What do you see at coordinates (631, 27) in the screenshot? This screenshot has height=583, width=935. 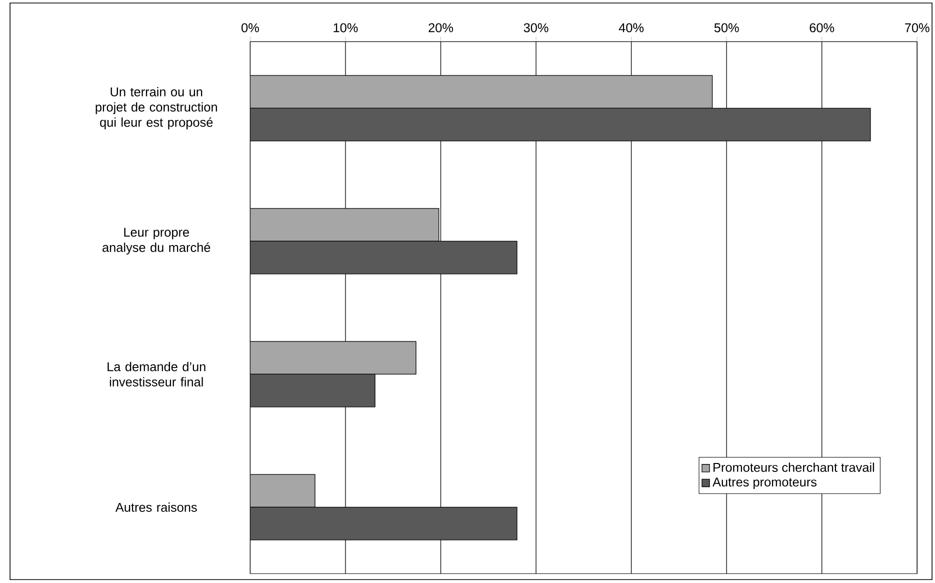 I see `x-tick-label: 40%` at bounding box center [631, 27].